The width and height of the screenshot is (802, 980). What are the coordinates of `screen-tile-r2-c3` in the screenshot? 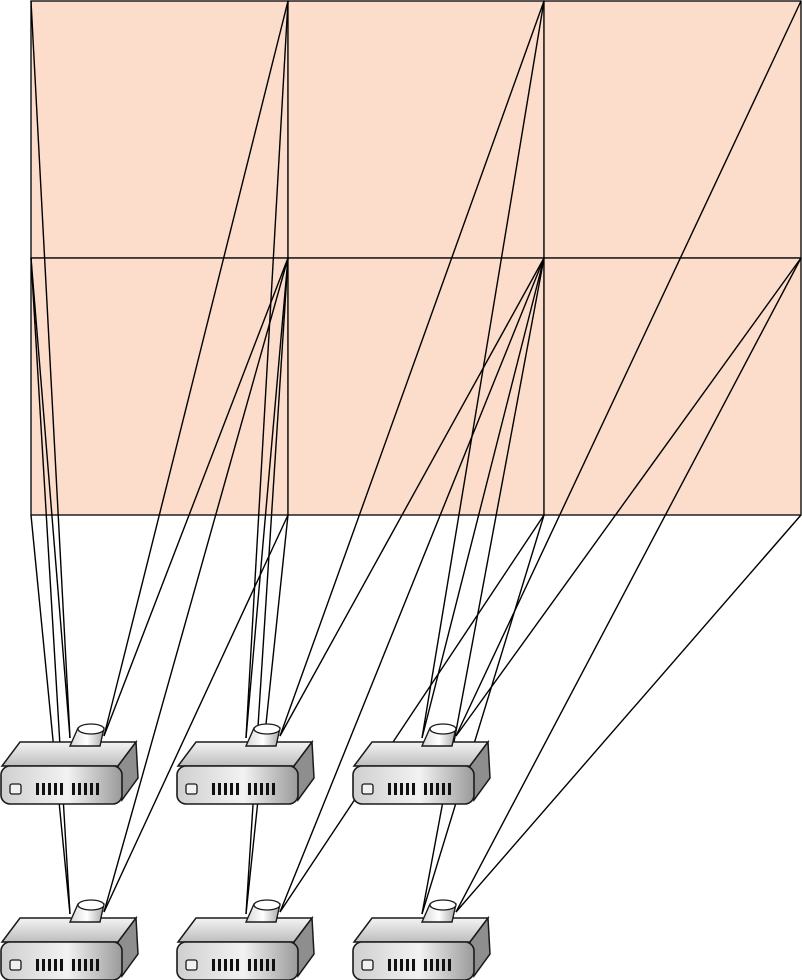 It's located at (672, 386).